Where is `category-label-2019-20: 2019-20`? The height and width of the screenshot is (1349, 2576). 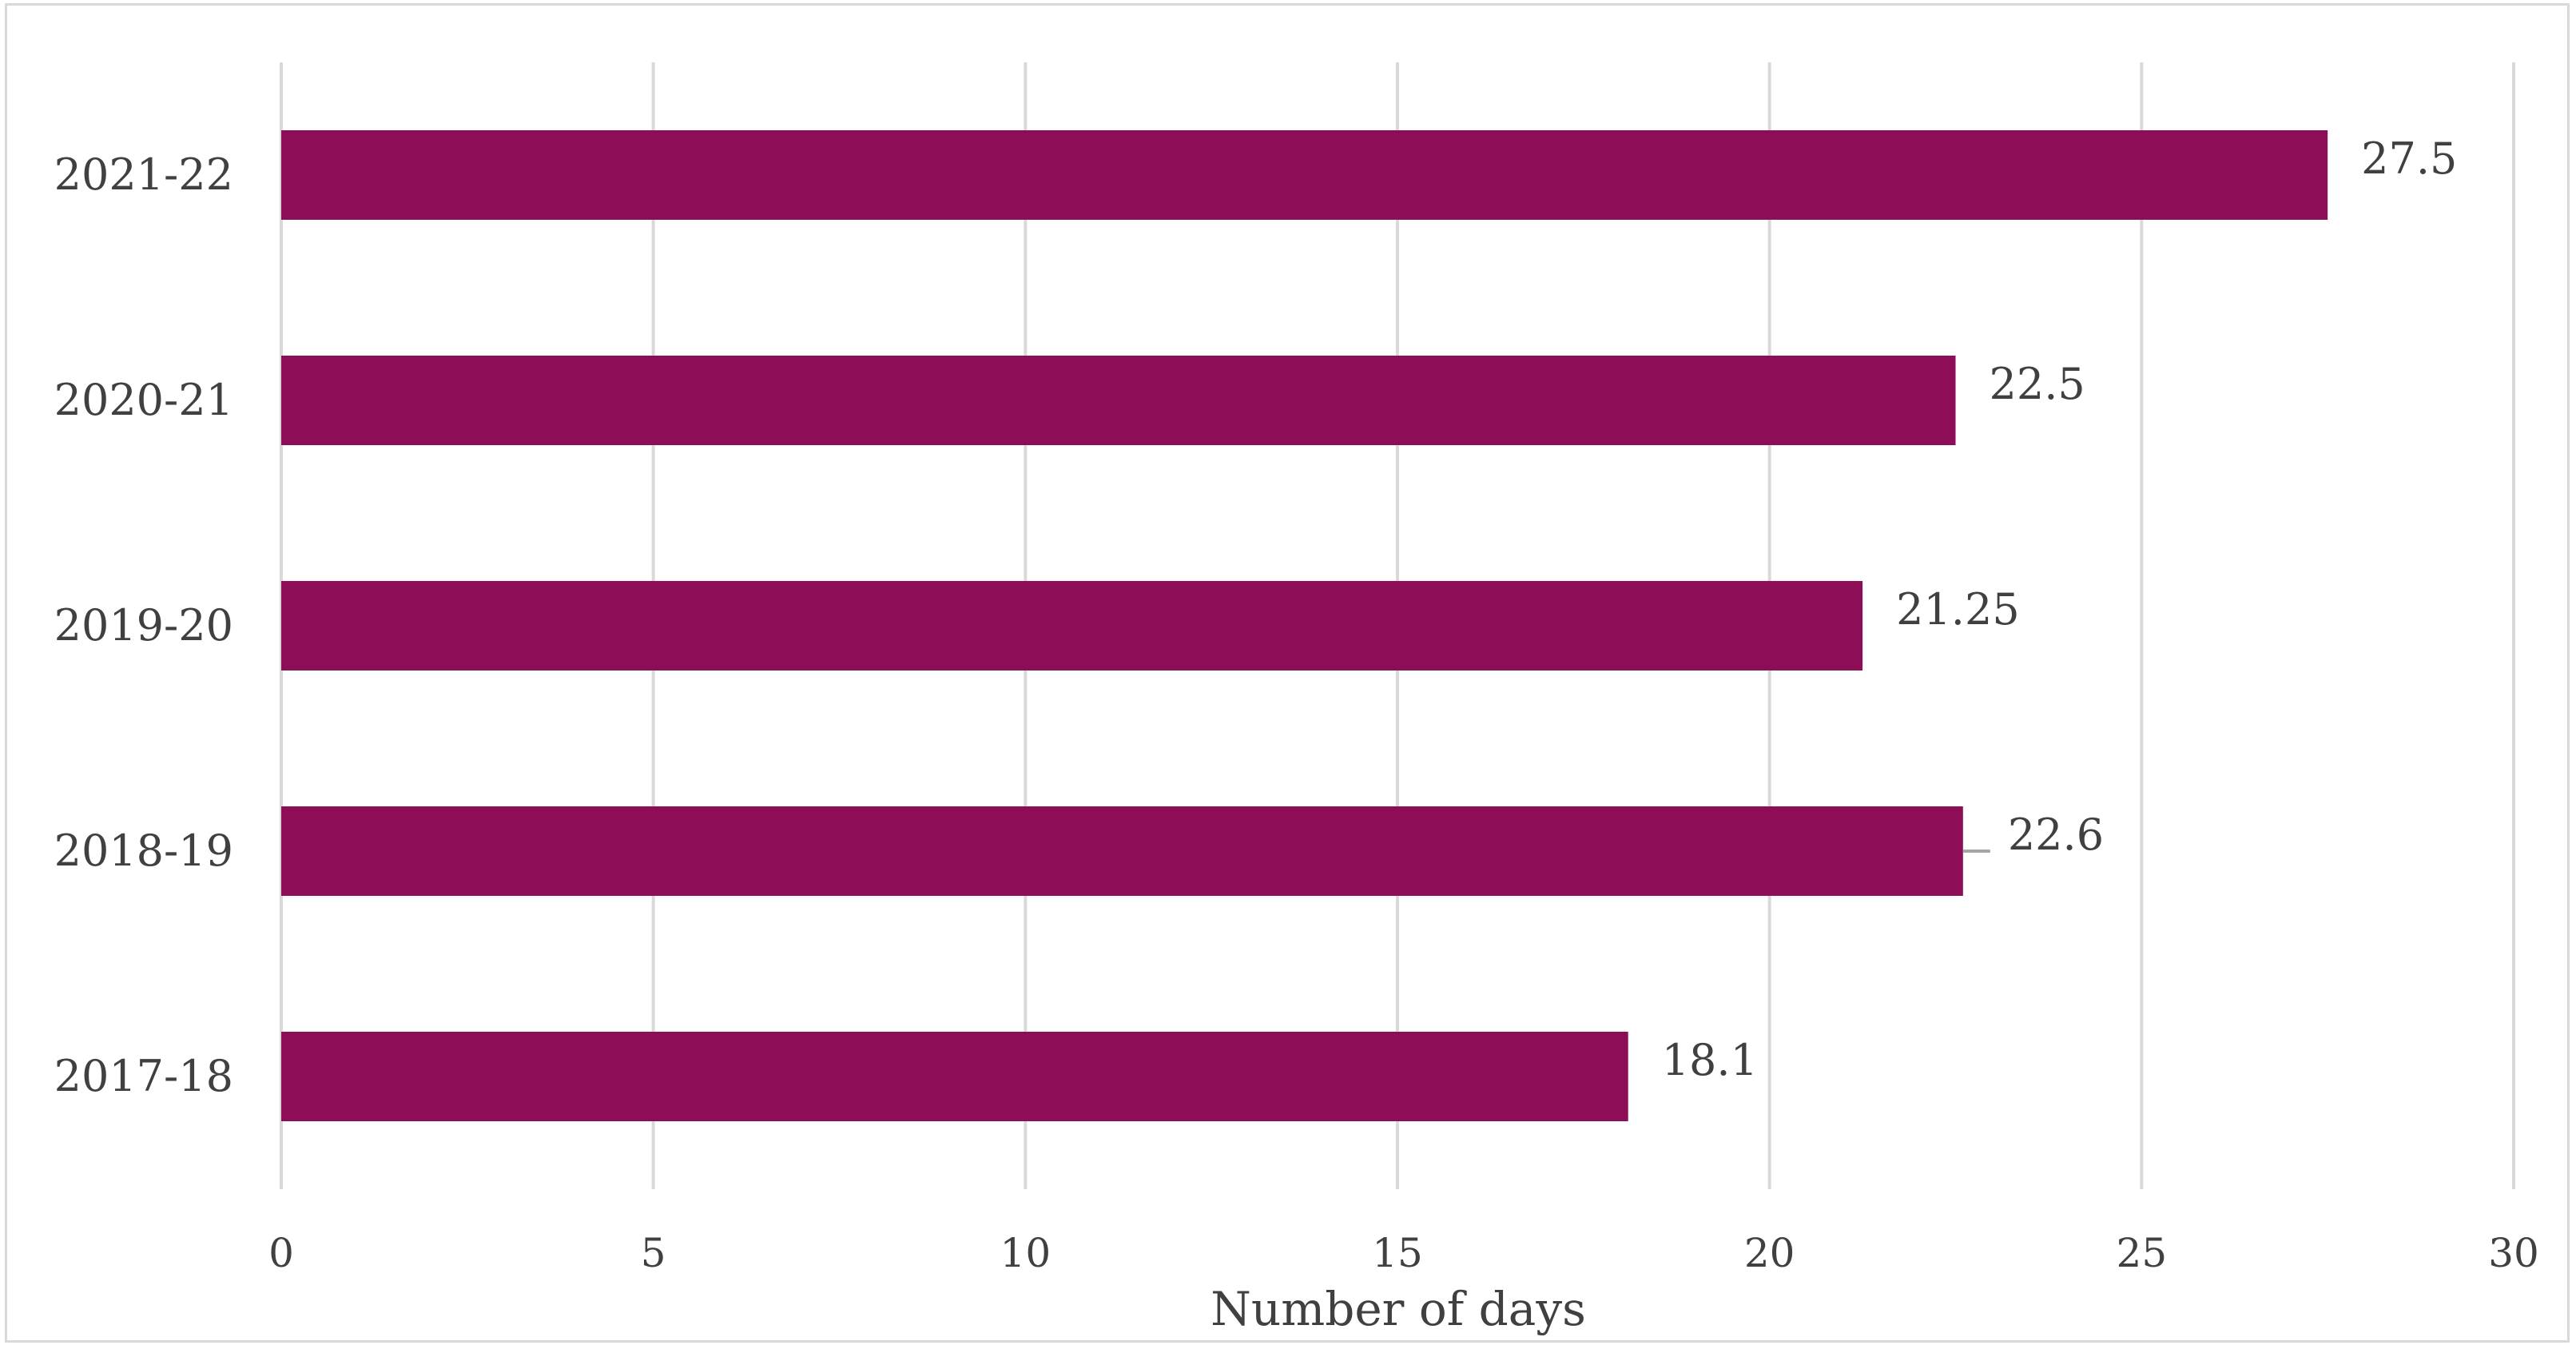 category-label-2019-20: 2019-20 is located at coordinates (143, 625).